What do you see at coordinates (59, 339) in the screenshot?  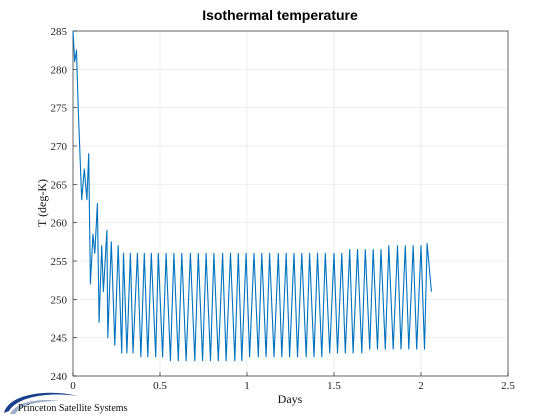 I see `y-tick-label: 245` at bounding box center [59, 339].